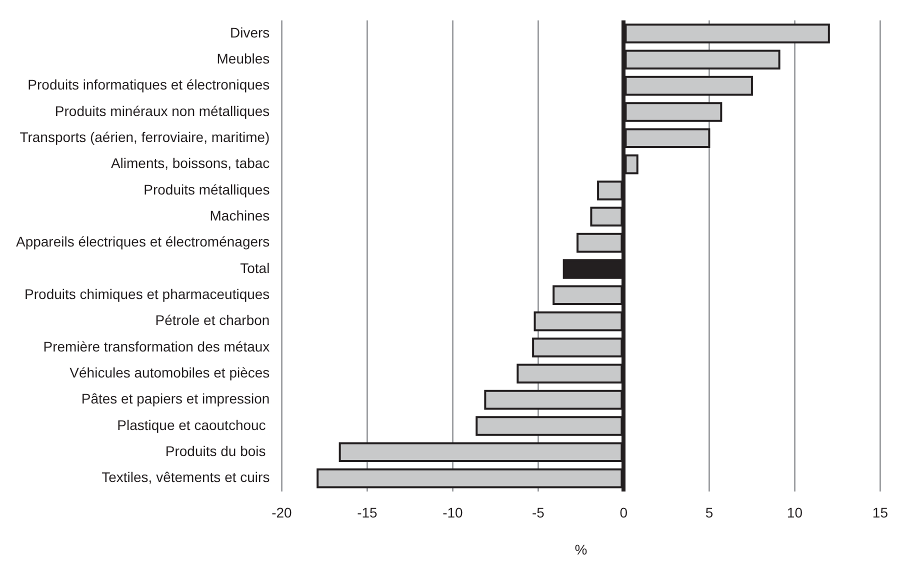  Describe the element at coordinates (143, 242) in the screenshot. I see `y-tick-label: Appareils électriques et électroménagers` at that location.